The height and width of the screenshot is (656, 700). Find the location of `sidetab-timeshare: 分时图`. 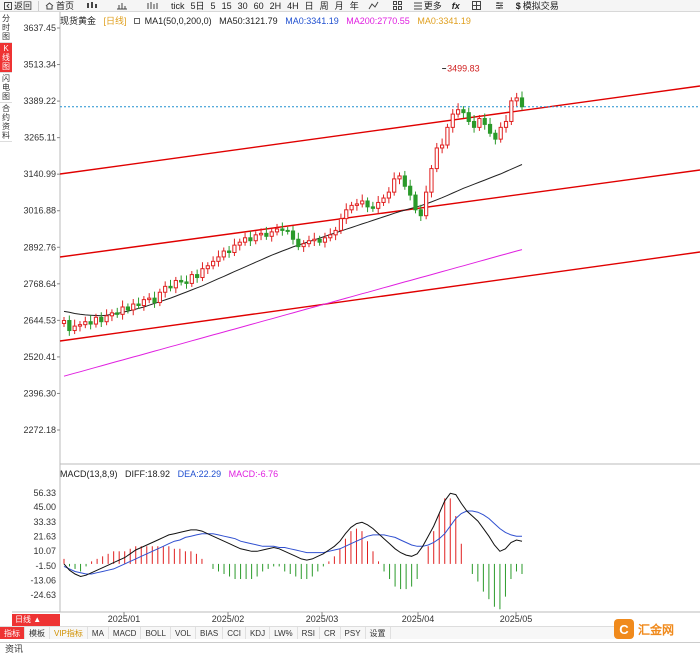

sidetab-timeshare: 分时图 is located at coordinates (6, 28).